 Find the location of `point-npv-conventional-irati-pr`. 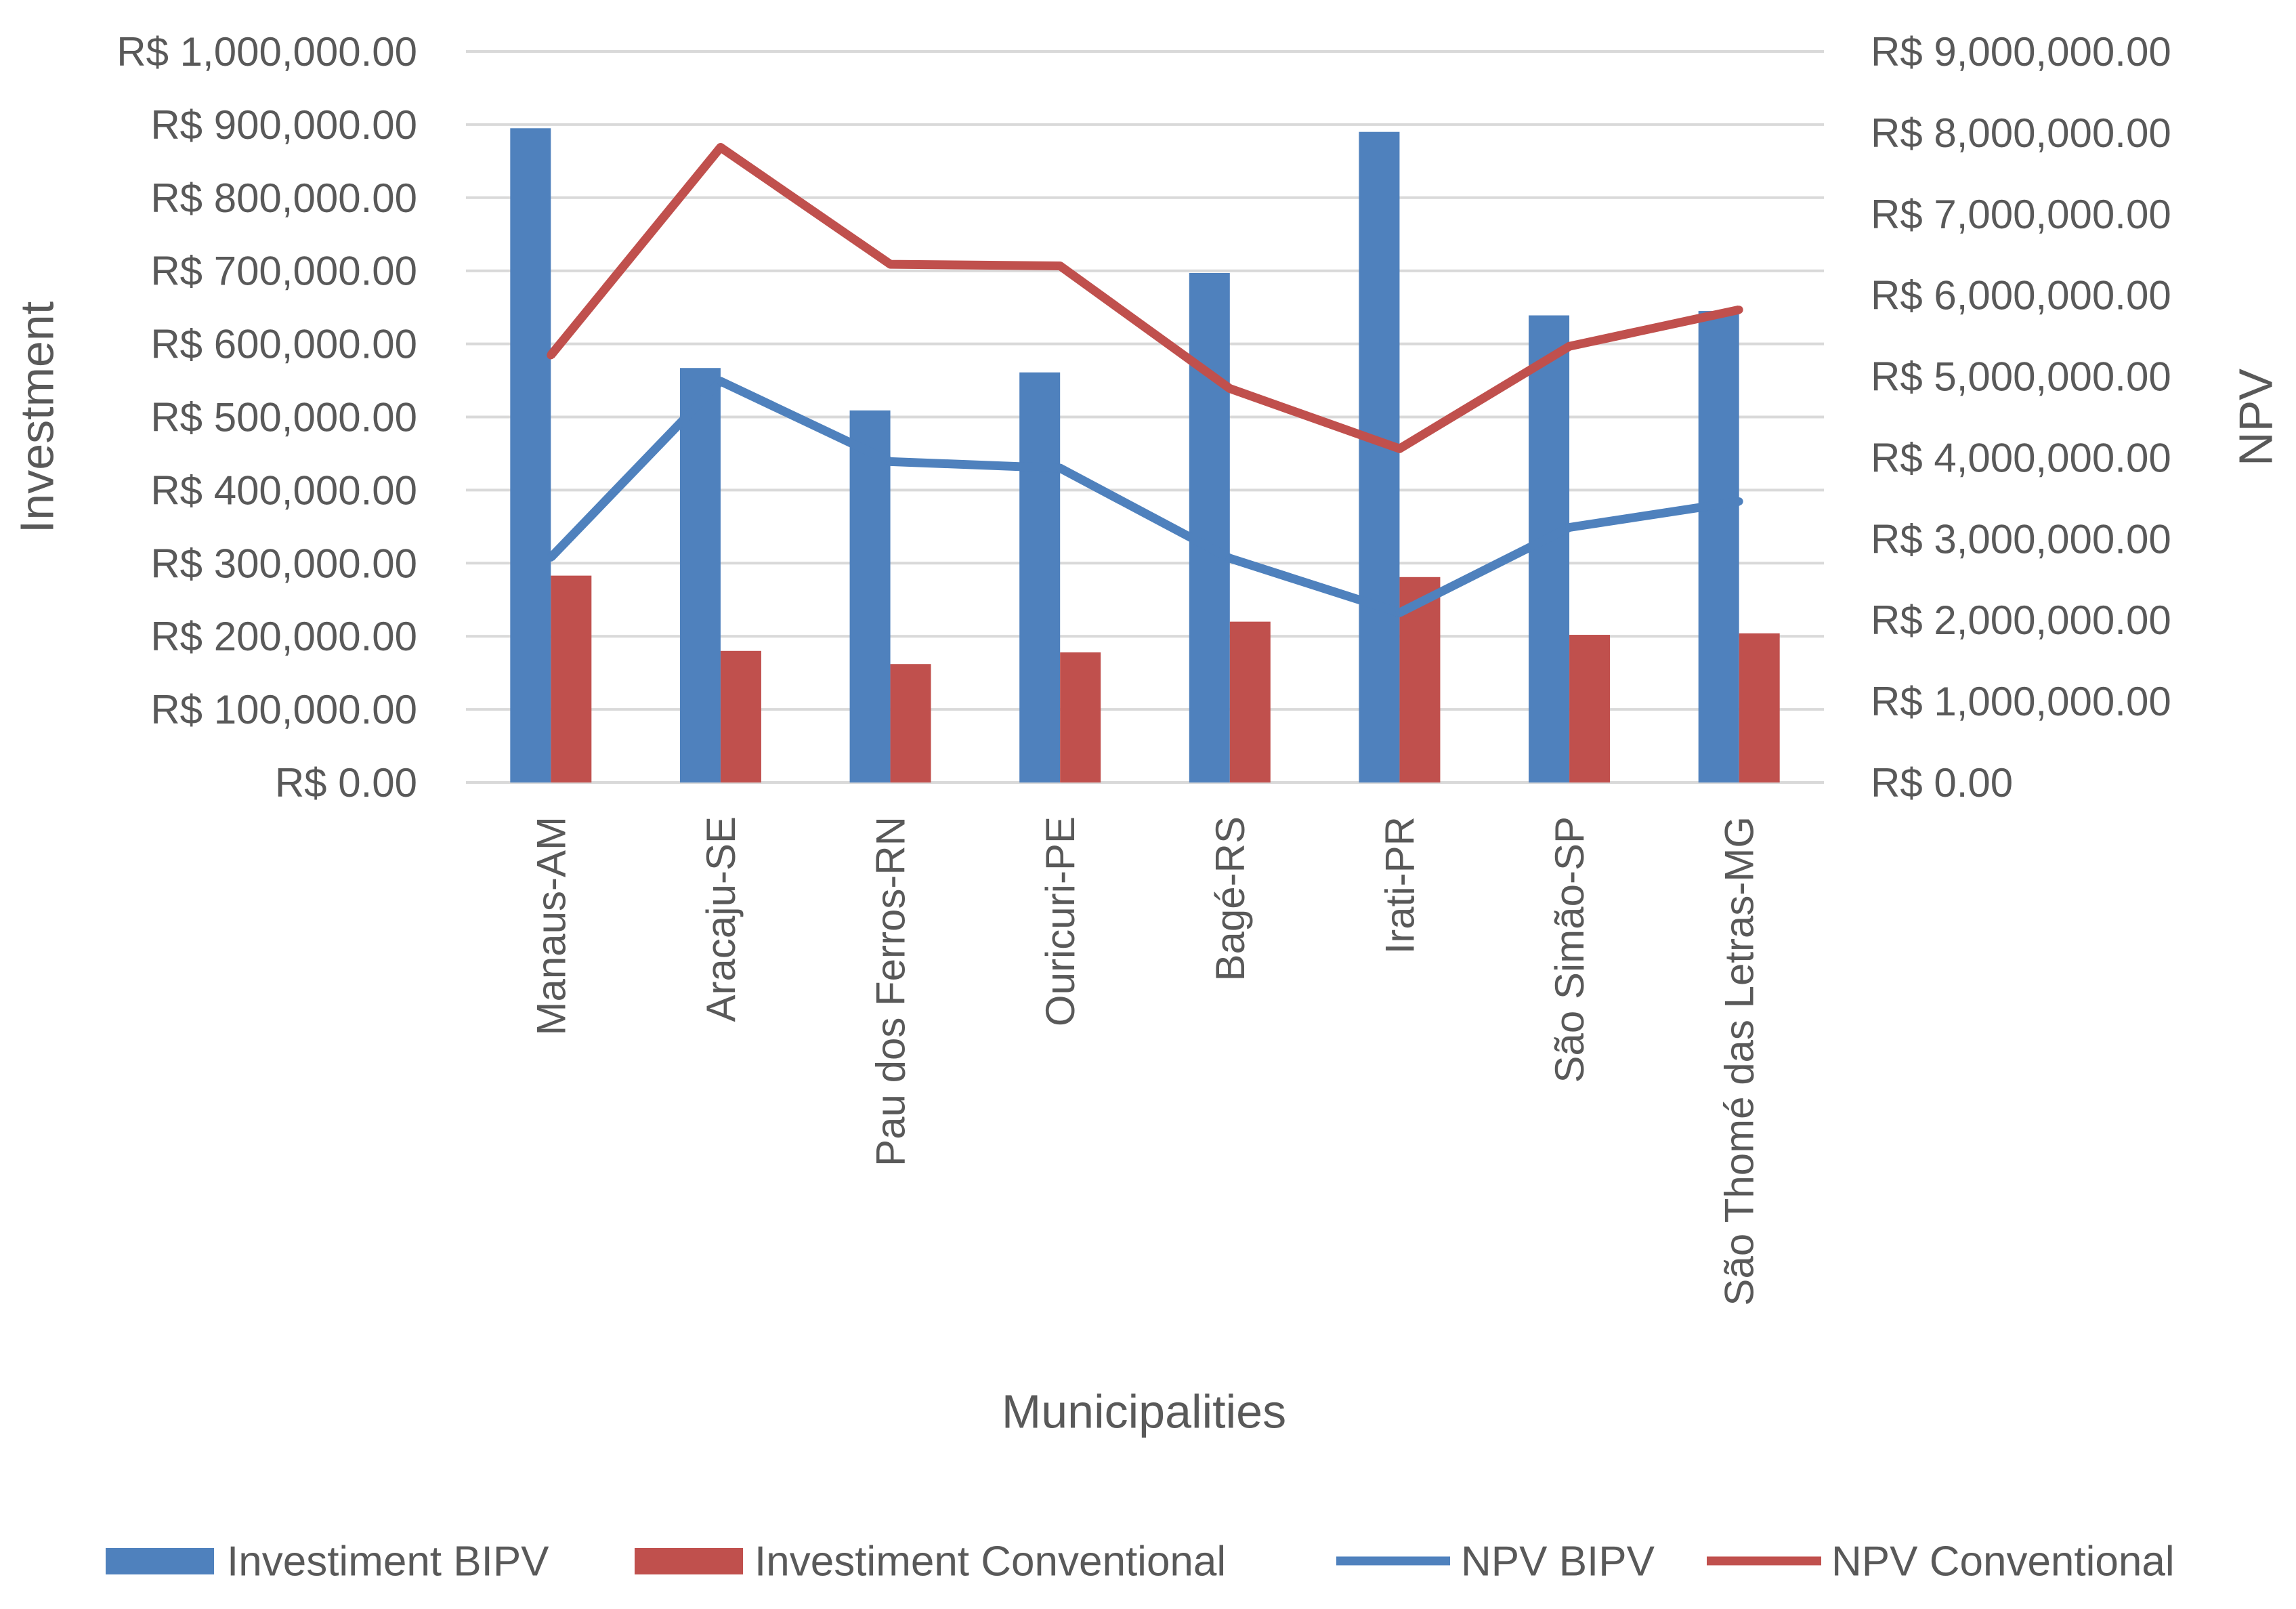

point-npv-conventional-irati-pr is located at coordinates (1399, 449).